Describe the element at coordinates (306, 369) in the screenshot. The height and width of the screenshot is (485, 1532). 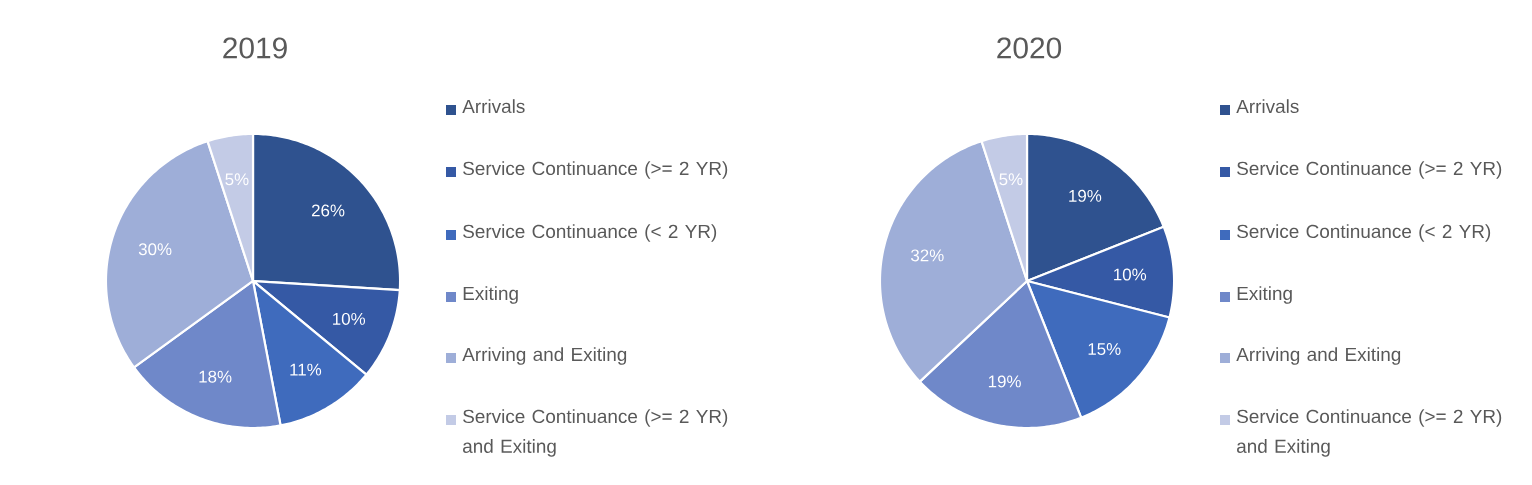
I see `data-label: 11%` at that location.